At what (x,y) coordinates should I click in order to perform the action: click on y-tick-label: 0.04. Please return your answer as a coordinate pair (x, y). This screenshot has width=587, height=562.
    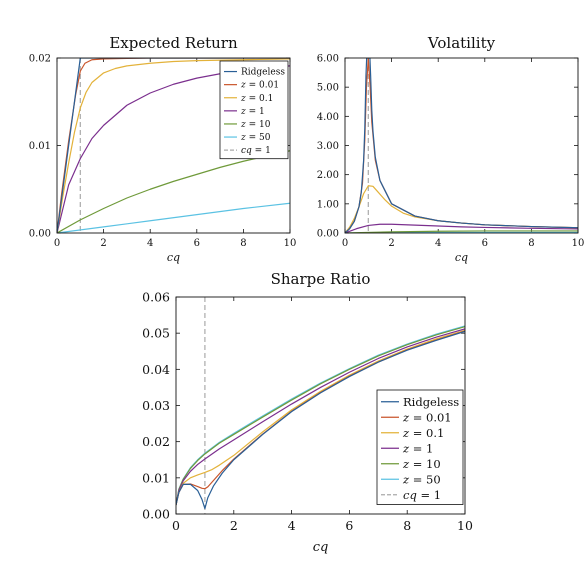
    Looking at the image, I should click on (156, 369).